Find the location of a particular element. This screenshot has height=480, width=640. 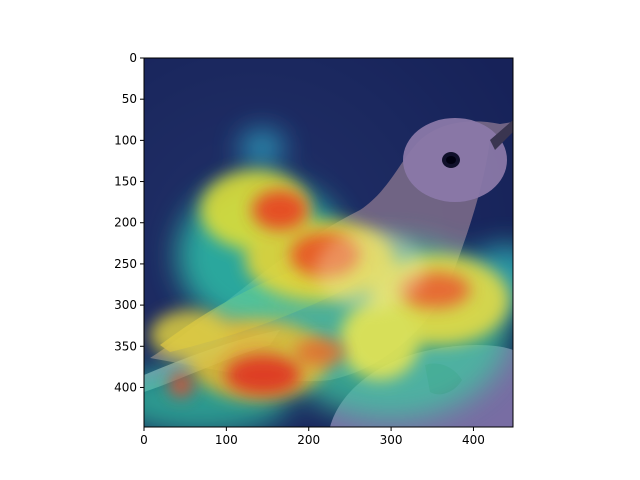

y-tick-label: 150 is located at coordinates (125, 182).